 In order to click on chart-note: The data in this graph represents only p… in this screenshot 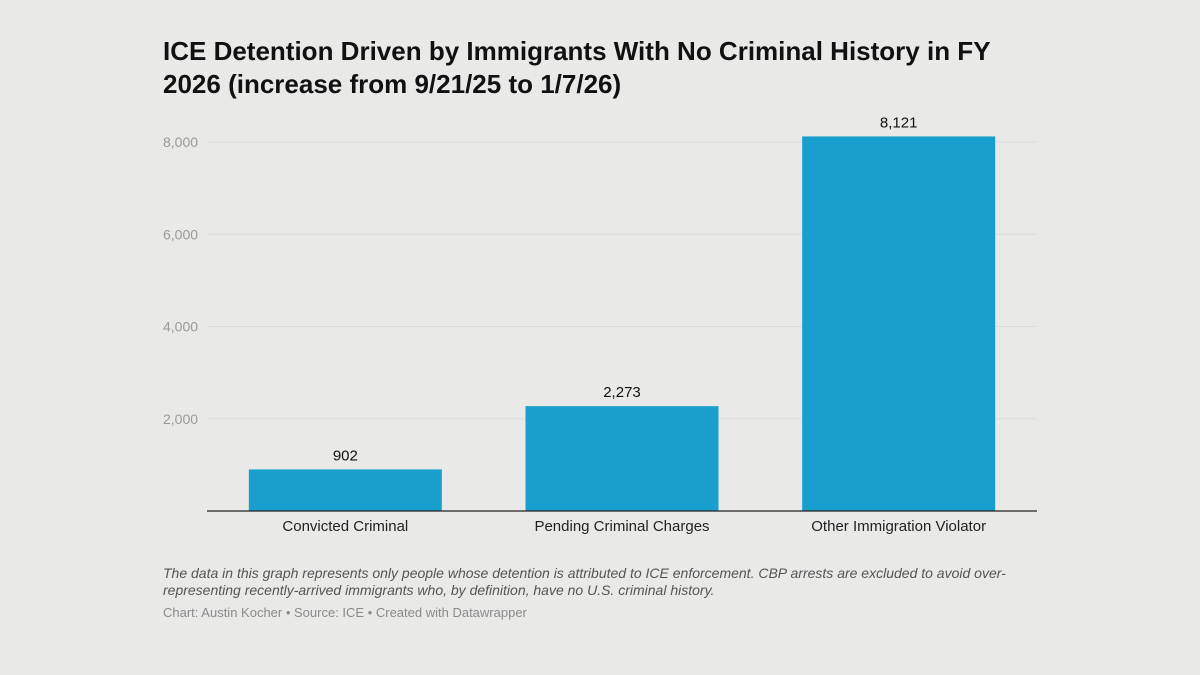, I will do `click(584, 581)`.